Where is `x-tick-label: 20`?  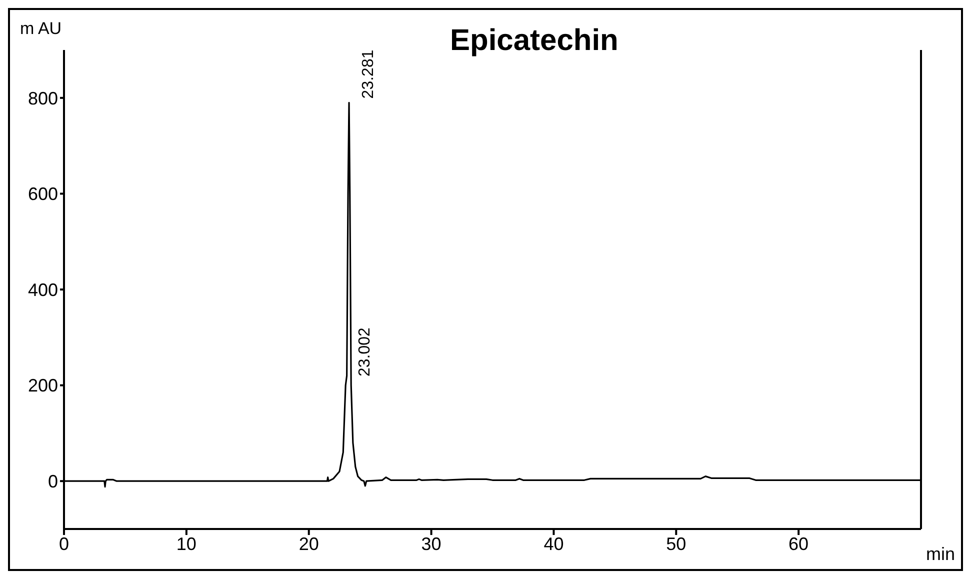 x-tick-label: 20 is located at coordinates (308, 544).